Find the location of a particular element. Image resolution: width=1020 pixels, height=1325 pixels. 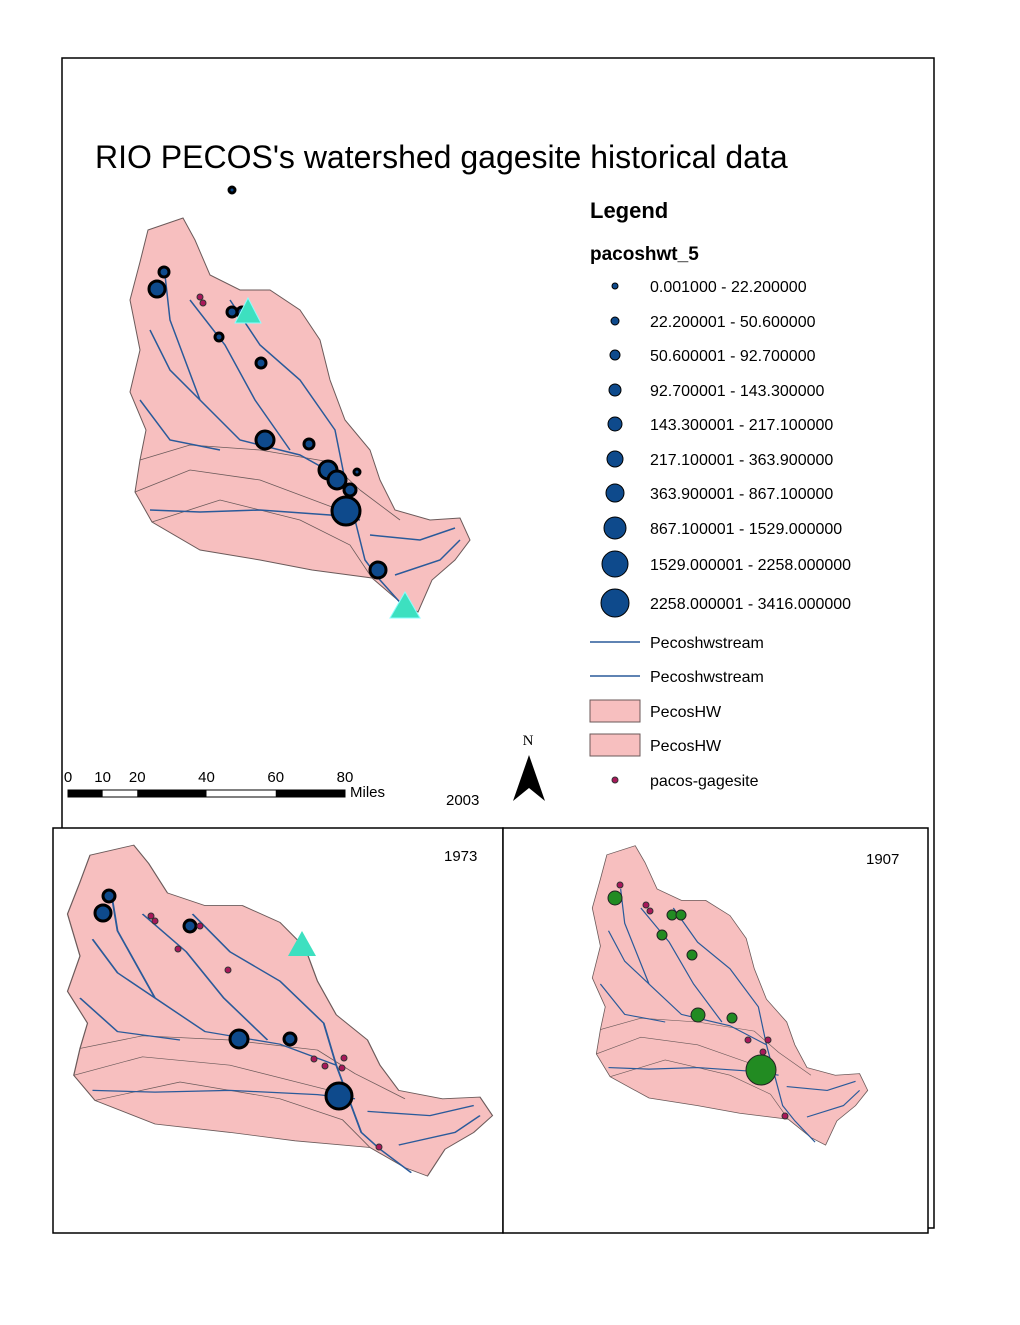

gages-2003 is located at coordinates (284, 402).